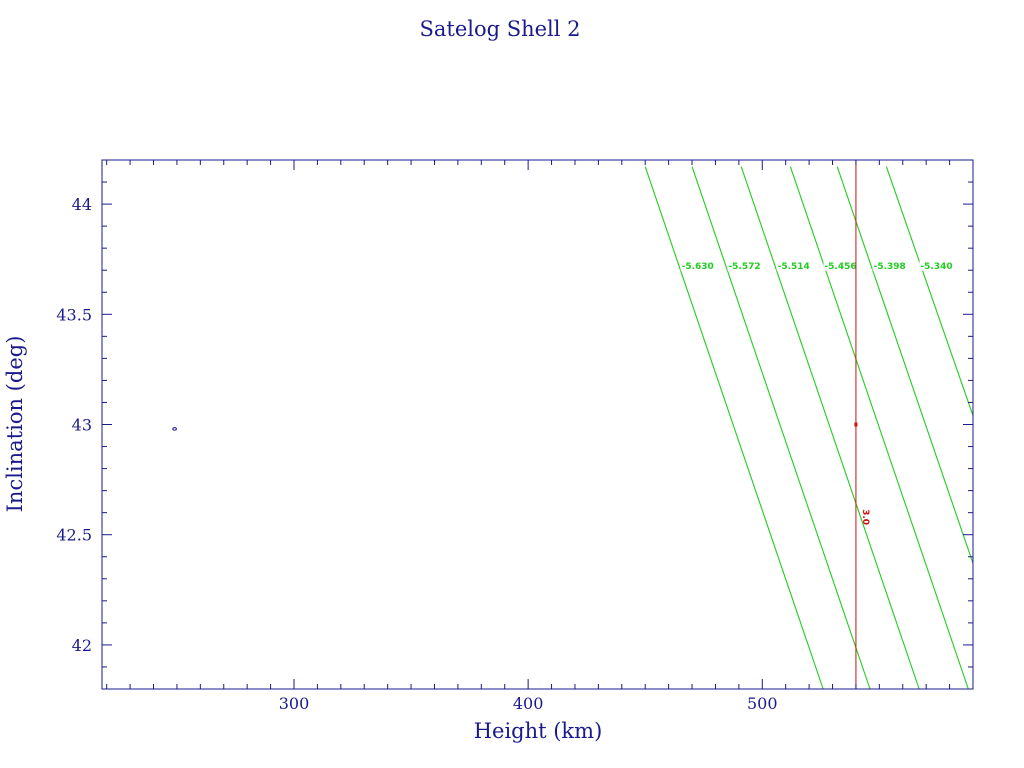 Image resolution: width=1024 pixels, height=768 pixels. Describe the element at coordinates (74, 535) in the screenshot. I see `y-tick-label: 42.5` at that location.